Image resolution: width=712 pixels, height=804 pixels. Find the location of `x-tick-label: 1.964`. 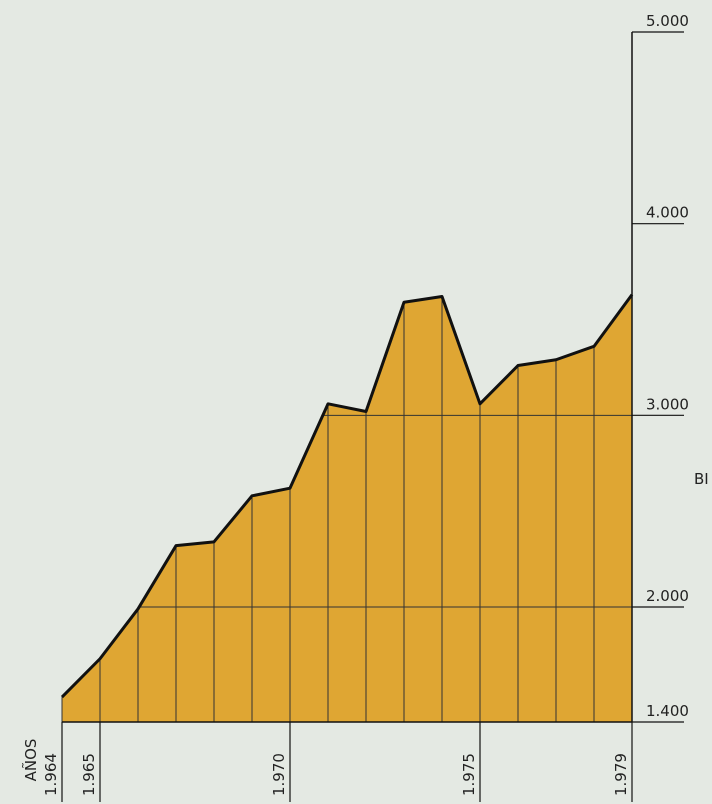

x-tick-label: 1.964 is located at coordinates (51, 774).